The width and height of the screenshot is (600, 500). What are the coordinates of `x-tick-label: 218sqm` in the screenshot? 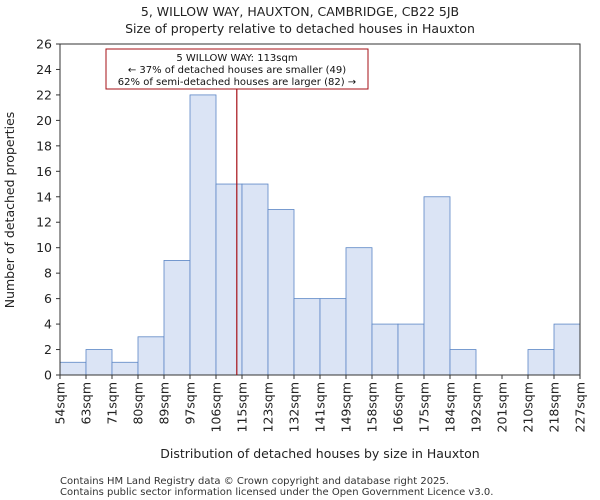 It's located at (554, 407).